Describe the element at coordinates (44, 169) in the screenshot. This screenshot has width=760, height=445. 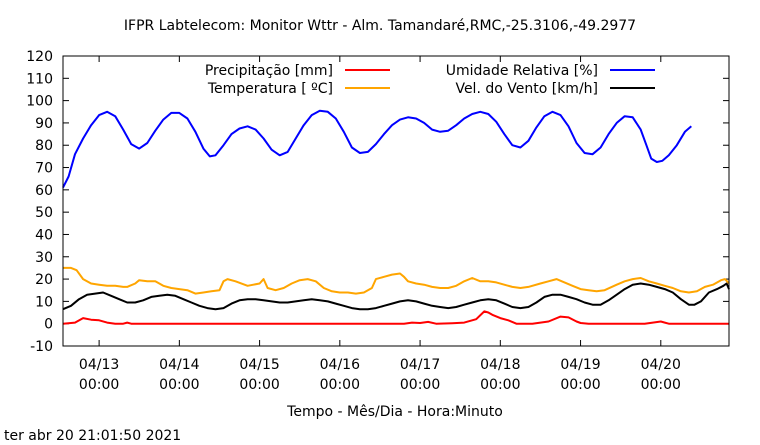
I see `y-tick-label: 70` at that location.